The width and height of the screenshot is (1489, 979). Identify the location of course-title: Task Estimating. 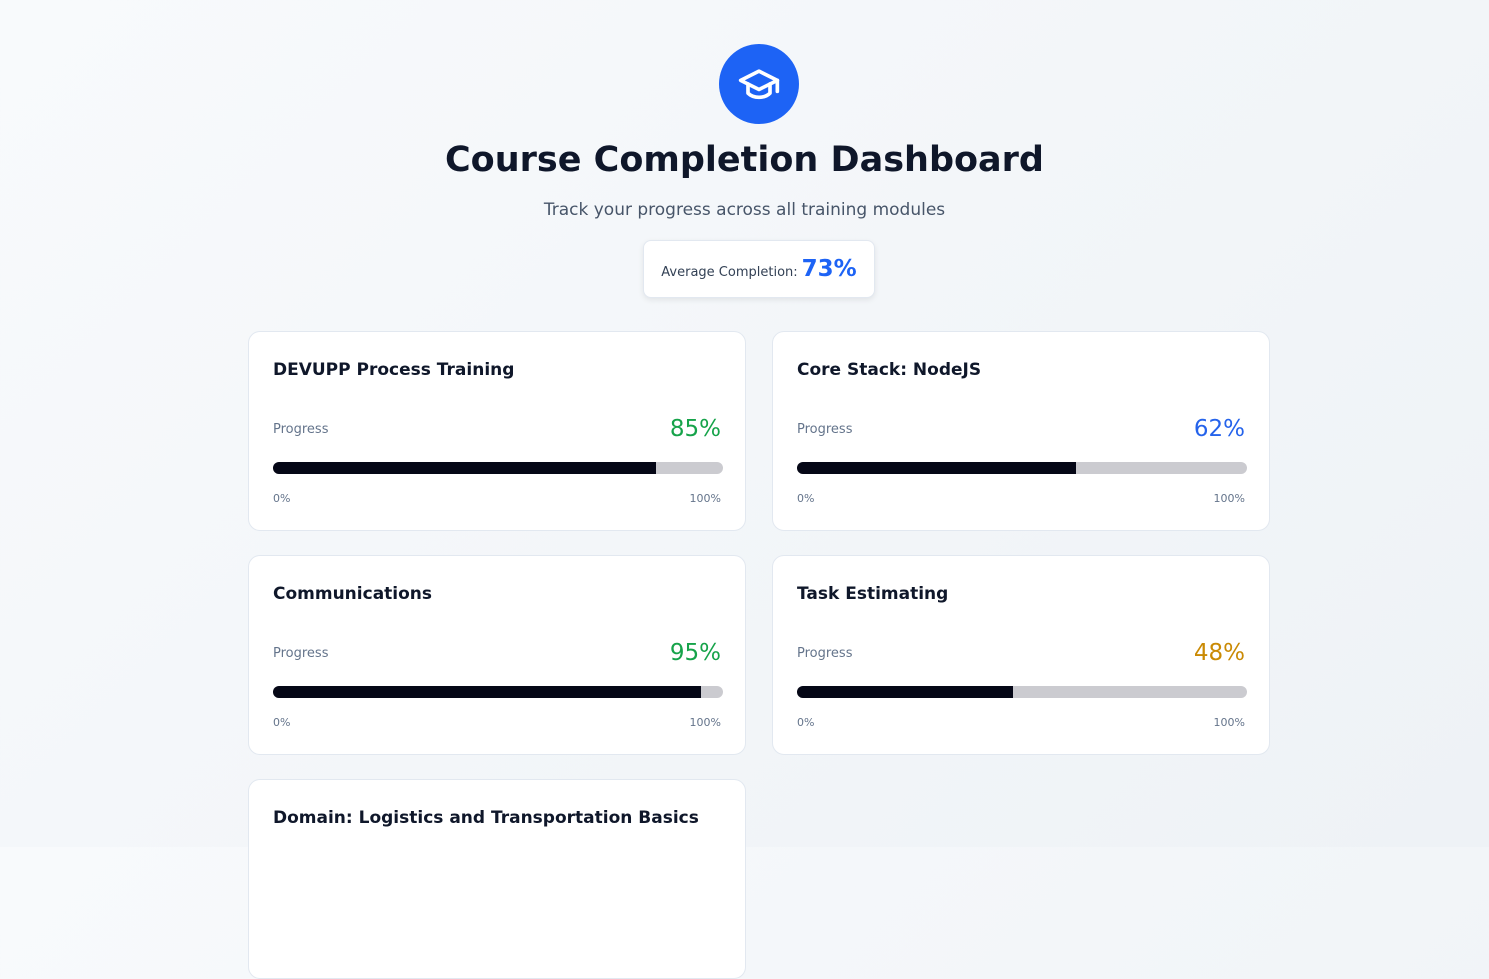
(873, 594).